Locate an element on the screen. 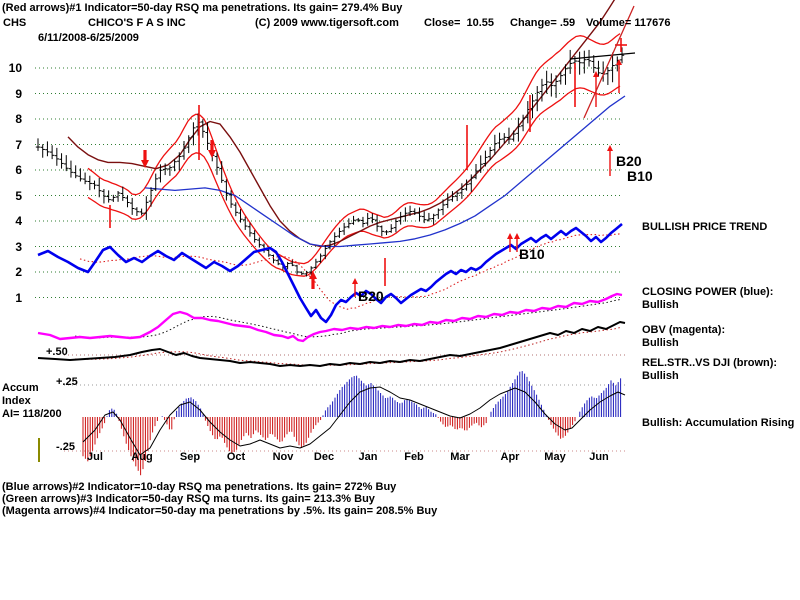 This screenshot has width=800, height=600. right-annotation: B10 is located at coordinates (640, 176).